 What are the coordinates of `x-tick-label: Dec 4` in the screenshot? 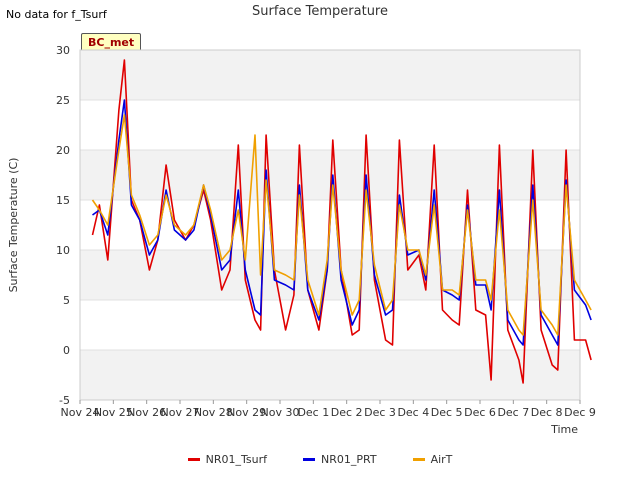 It's located at (413, 412).